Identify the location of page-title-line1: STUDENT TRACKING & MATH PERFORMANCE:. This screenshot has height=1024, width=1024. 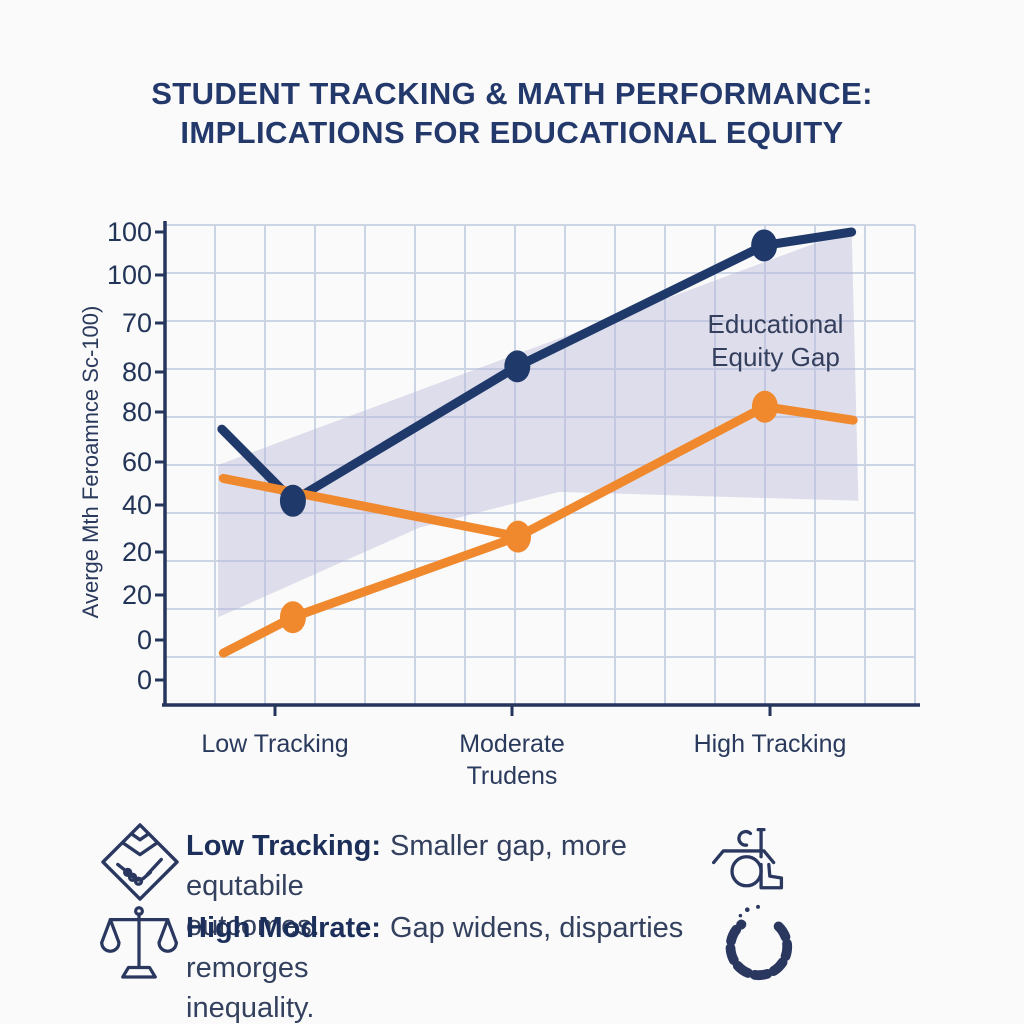
(512, 93).